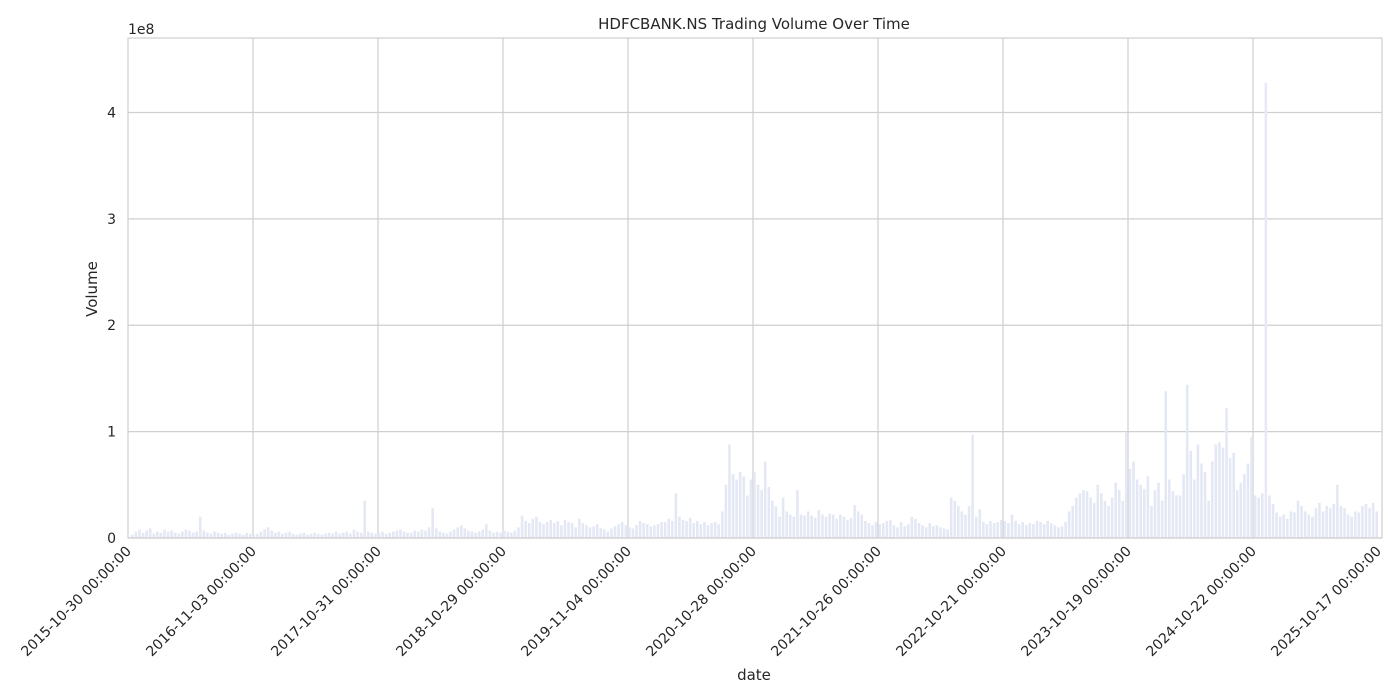  What do you see at coordinates (701, 602) in the screenshot?
I see `x-tick-label: 2020-10-28 00:00:00` at bounding box center [701, 602].